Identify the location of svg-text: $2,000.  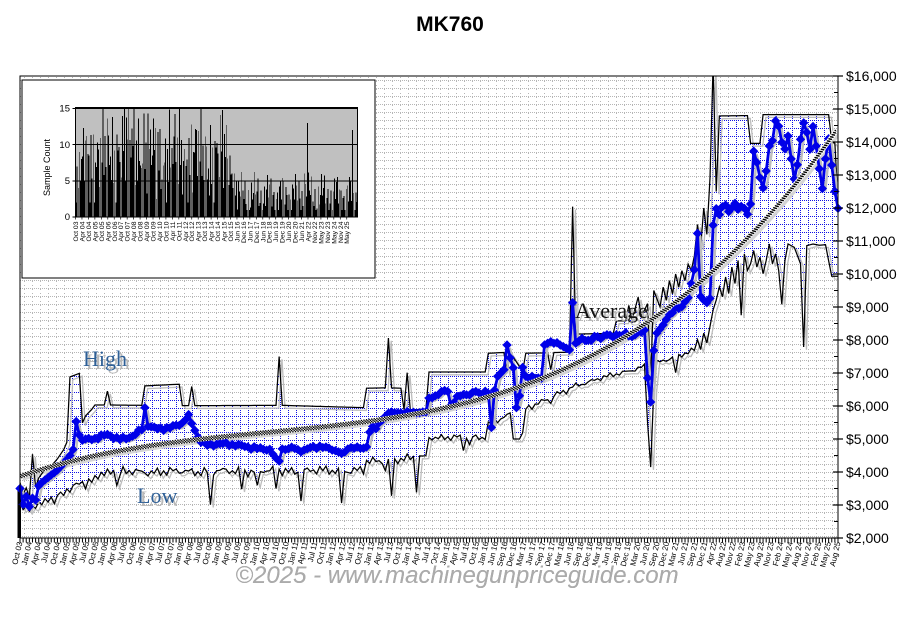
(867, 538).